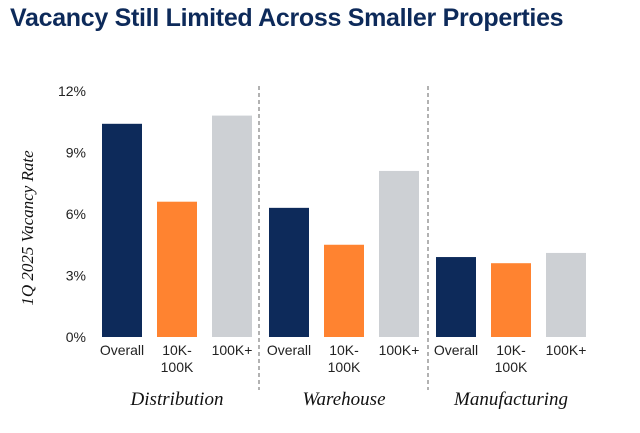  What do you see at coordinates (76, 337) in the screenshot?
I see `y-tick-label: 0%` at bounding box center [76, 337].